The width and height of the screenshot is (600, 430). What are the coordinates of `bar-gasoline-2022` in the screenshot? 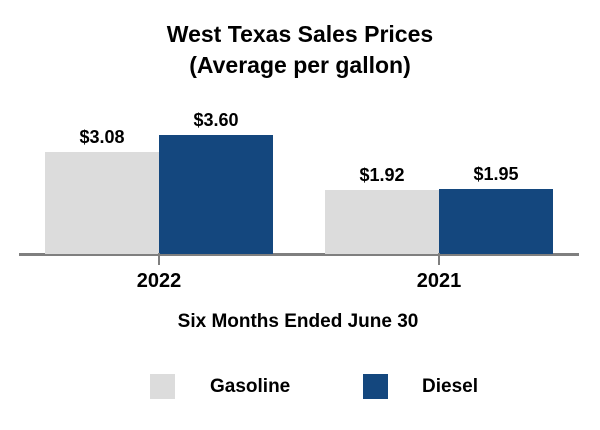 It's located at (102, 203).